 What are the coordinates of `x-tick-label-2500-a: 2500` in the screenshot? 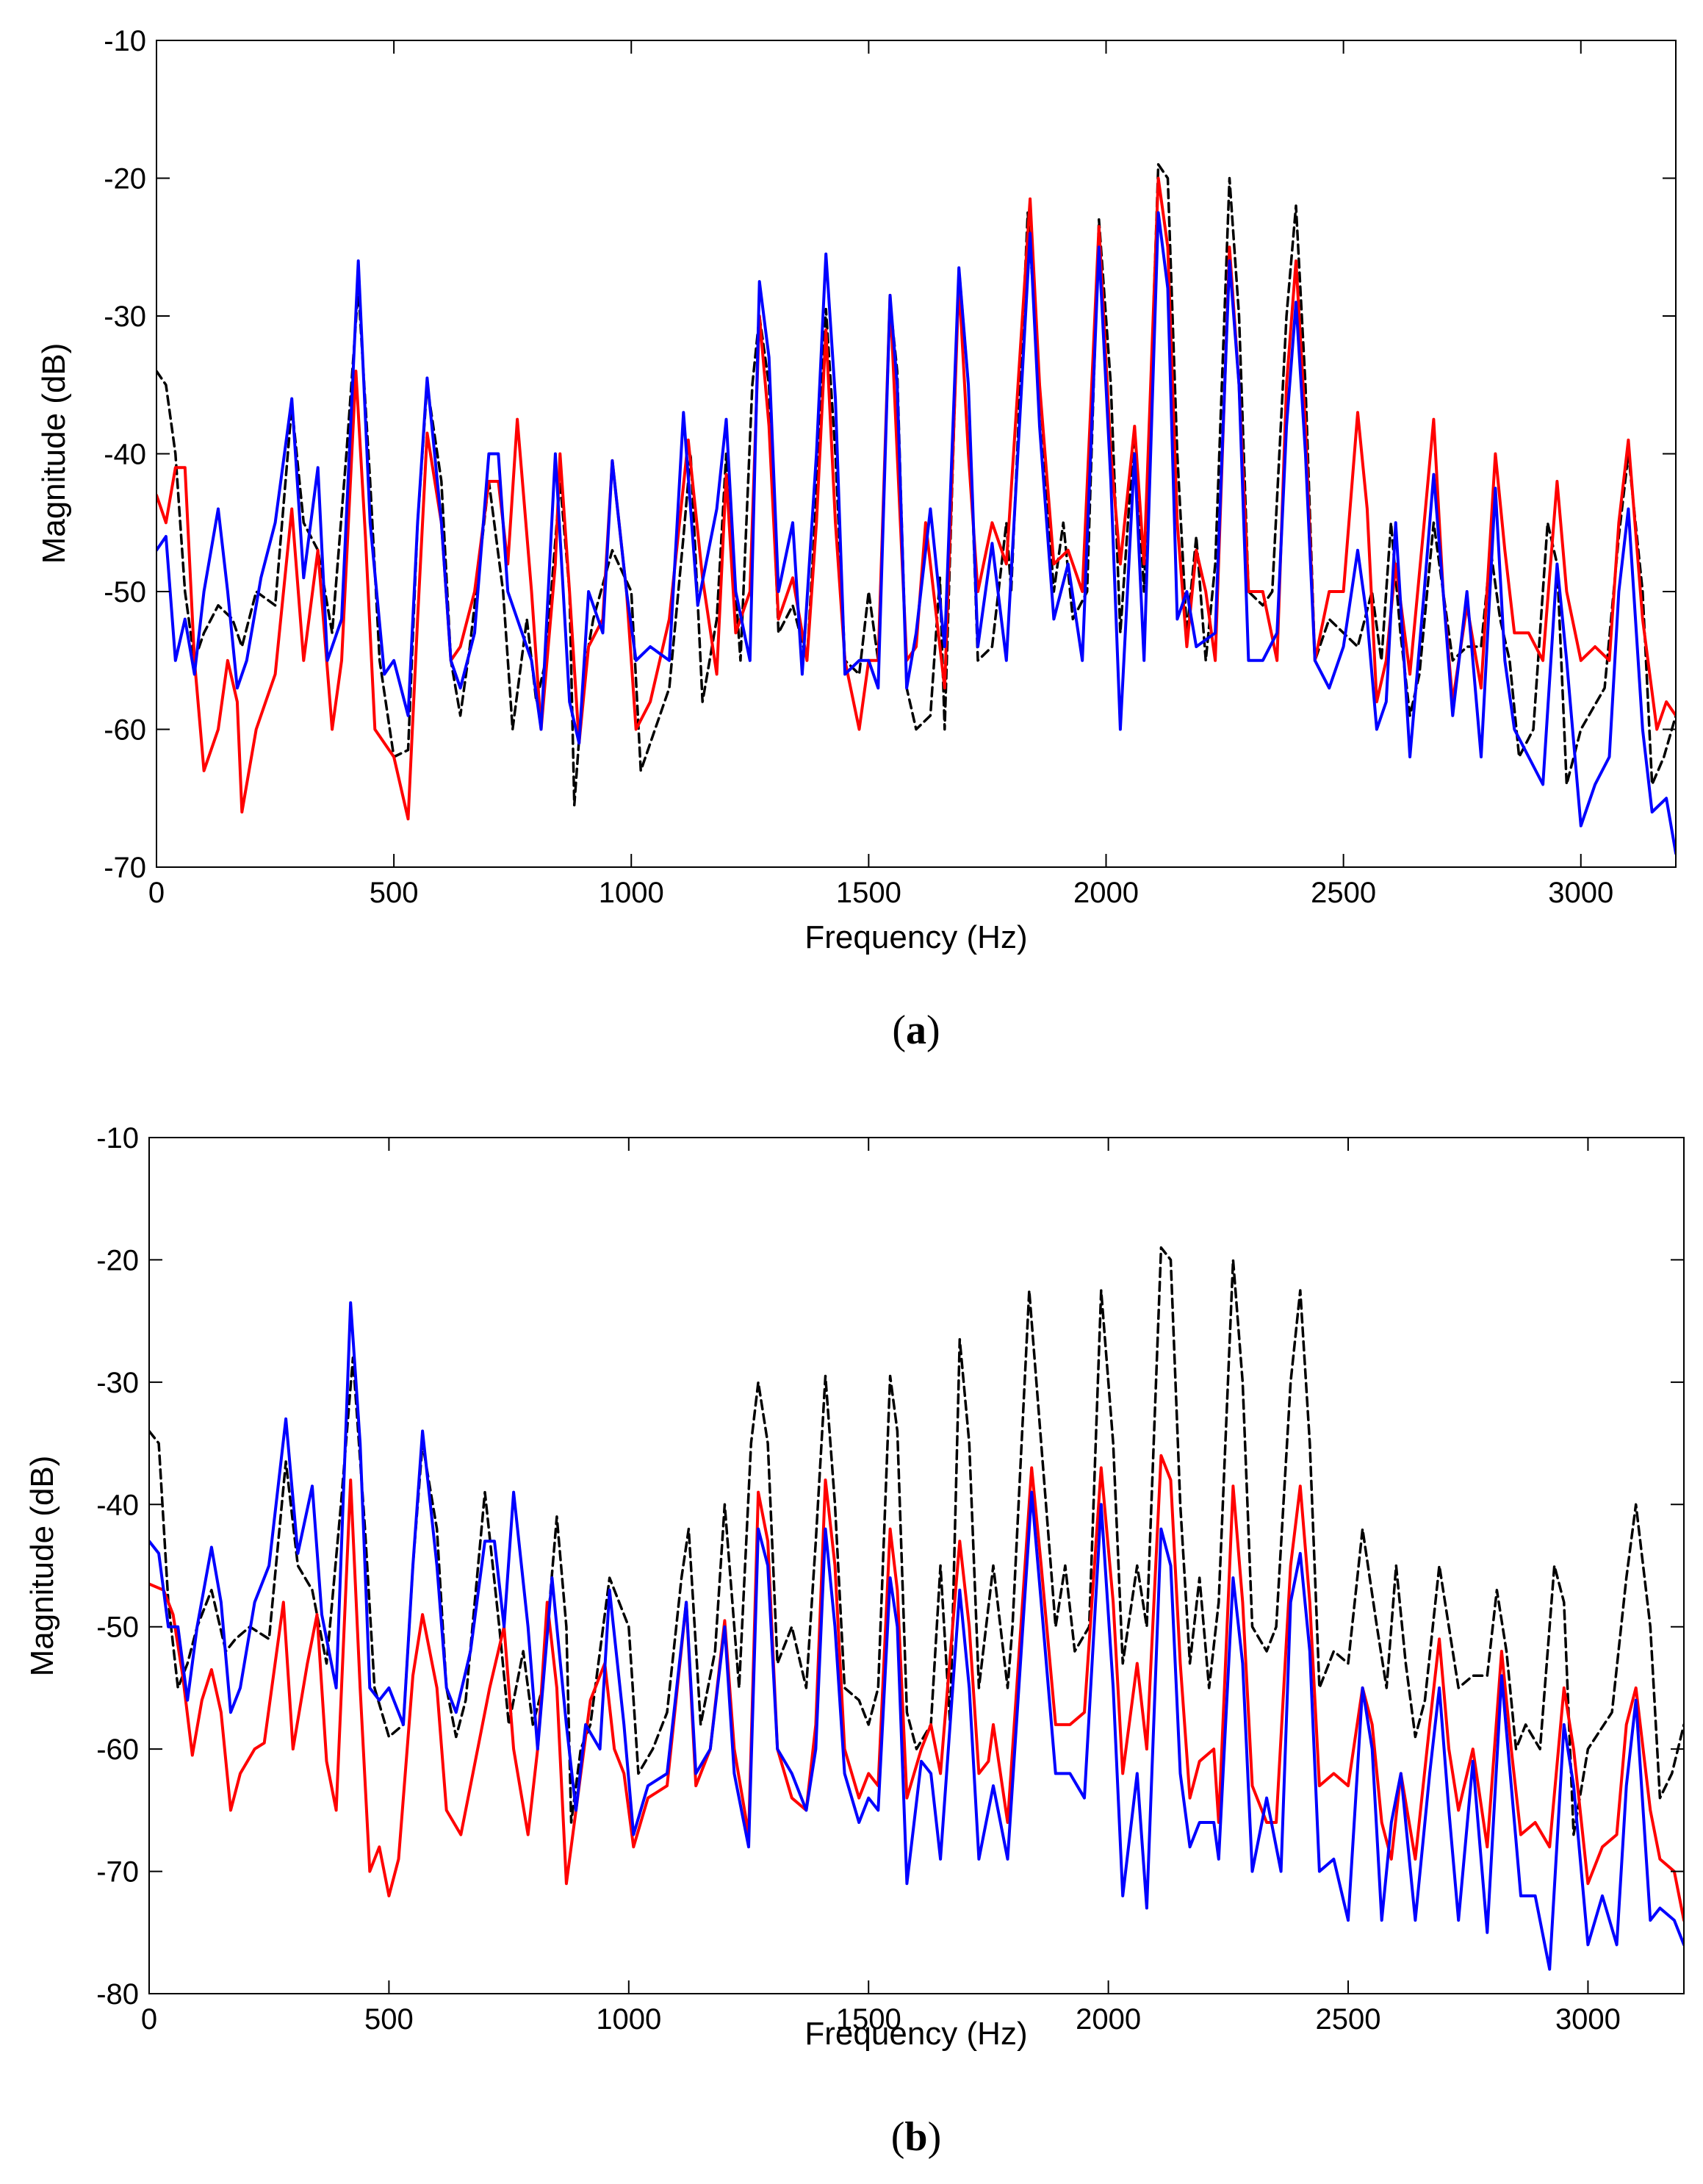 It's located at (1343, 893).